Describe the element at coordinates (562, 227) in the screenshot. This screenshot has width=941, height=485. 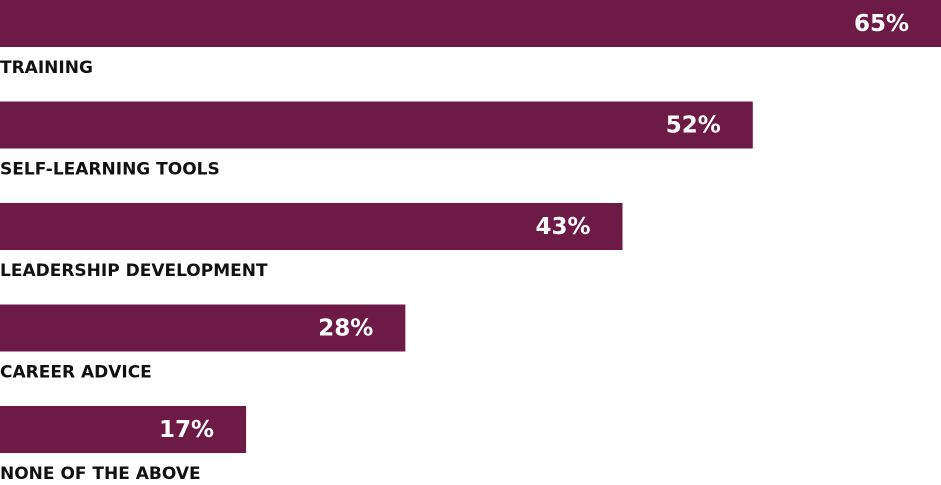
I see `value-label: 43%` at that location.